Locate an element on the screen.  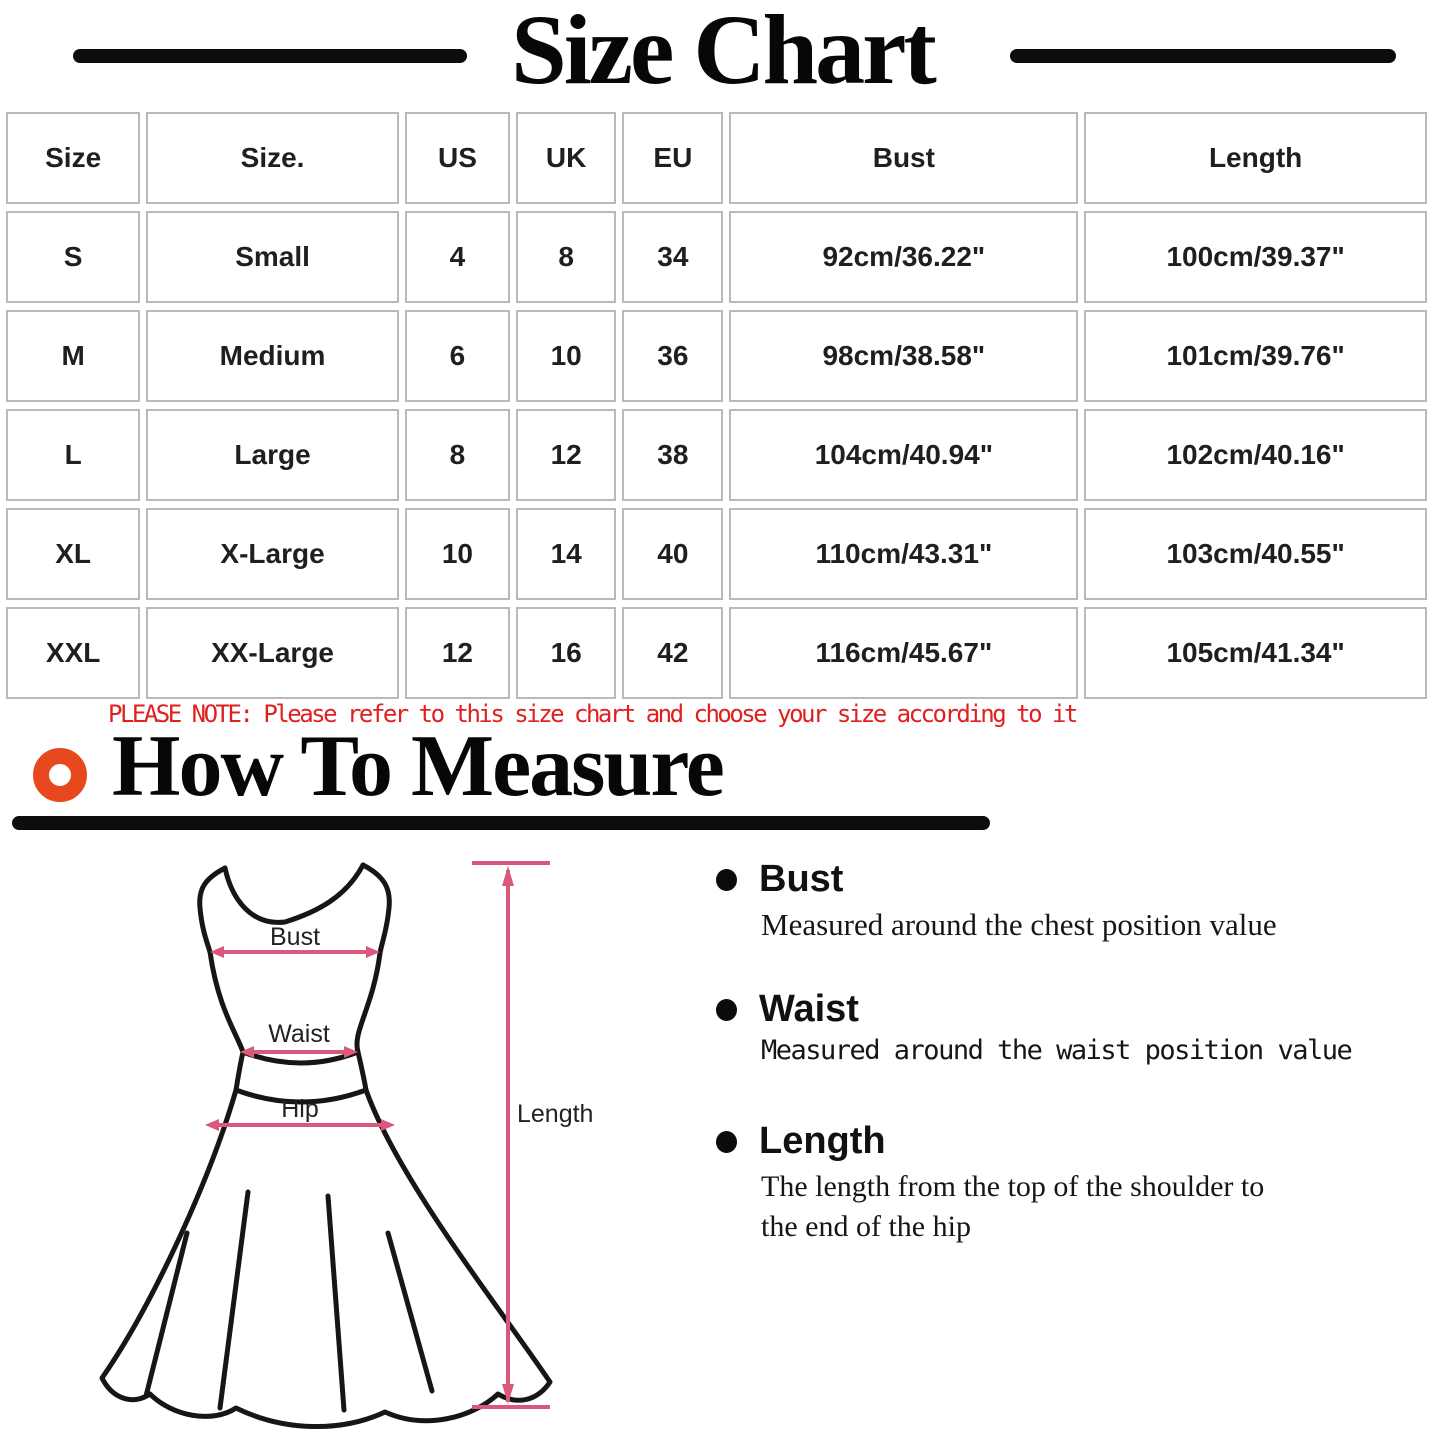
table-cell: Small is located at coordinates (272, 257).